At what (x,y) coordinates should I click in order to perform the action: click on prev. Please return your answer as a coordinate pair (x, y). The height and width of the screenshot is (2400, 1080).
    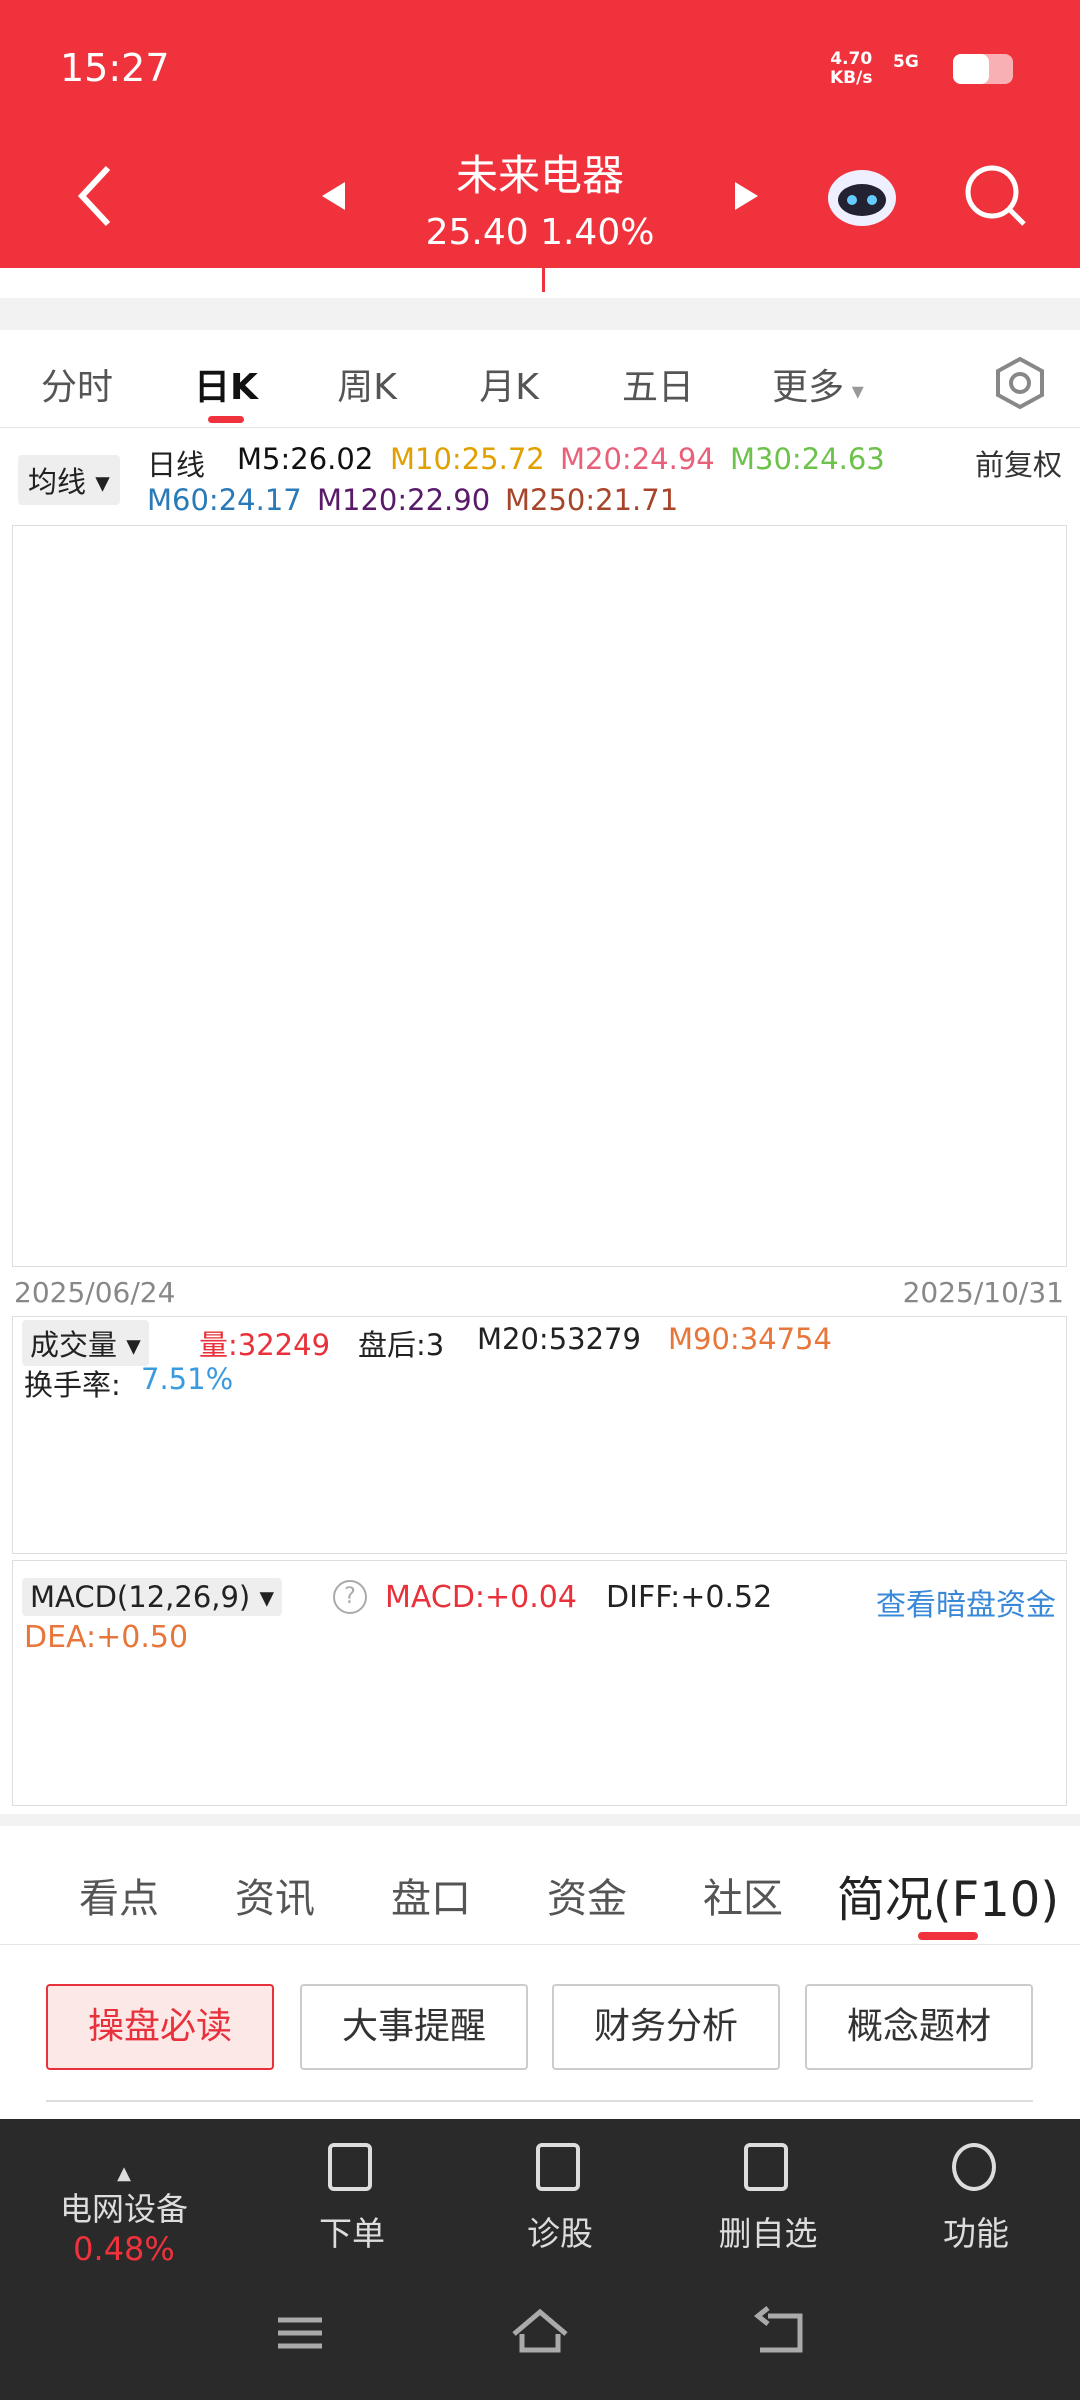
    Looking at the image, I should click on (333, 196).